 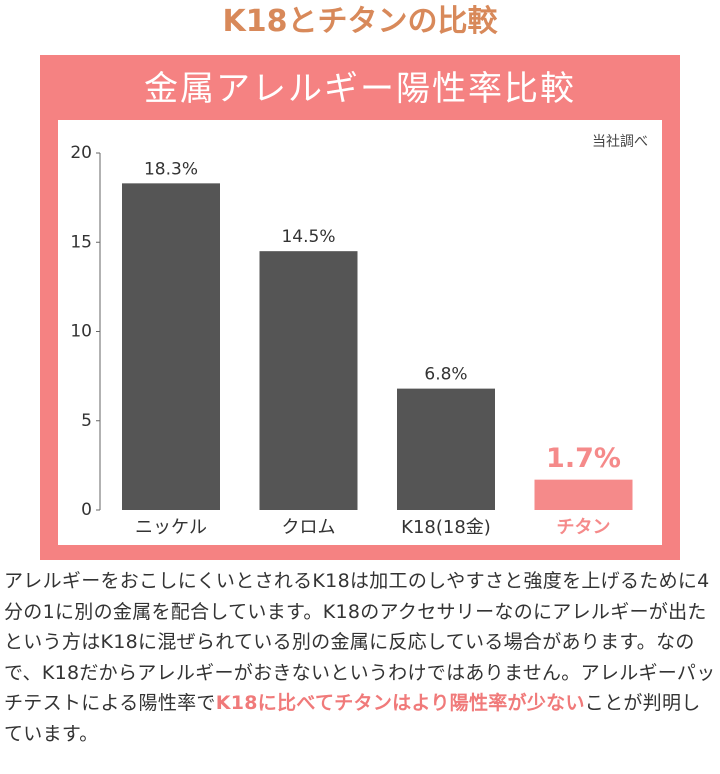 What do you see at coordinates (360, 21) in the screenshot?
I see `page-title: K18とチタンの比較` at bounding box center [360, 21].